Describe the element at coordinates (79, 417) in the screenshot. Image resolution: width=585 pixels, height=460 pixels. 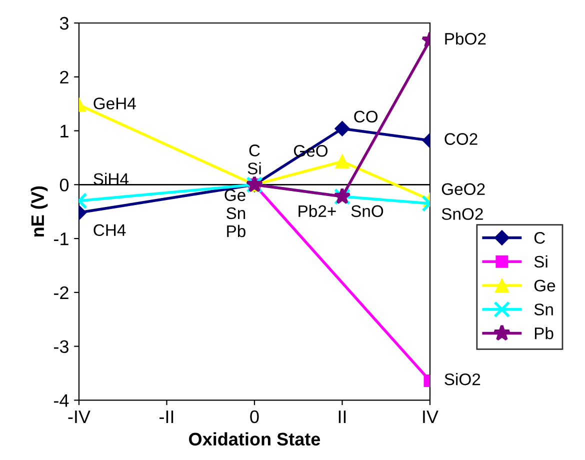
I see `x-tick-label: -IV` at that location.